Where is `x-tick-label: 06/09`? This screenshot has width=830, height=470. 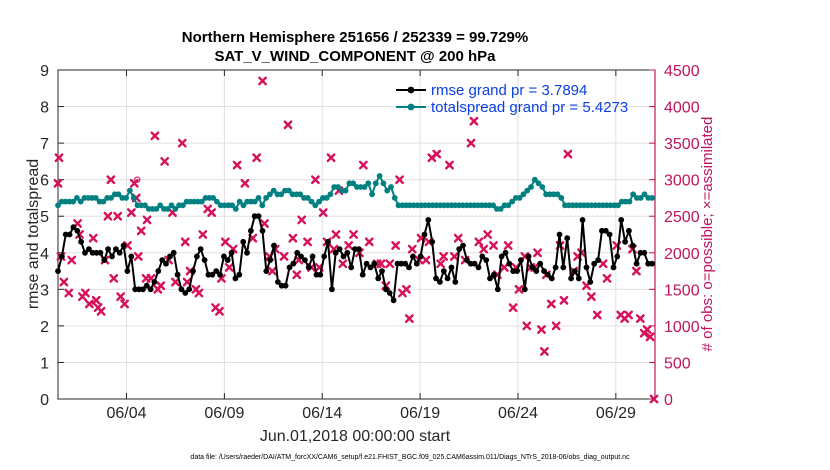
x-tick-label: 06/09 is located at coordinates (224, 413).